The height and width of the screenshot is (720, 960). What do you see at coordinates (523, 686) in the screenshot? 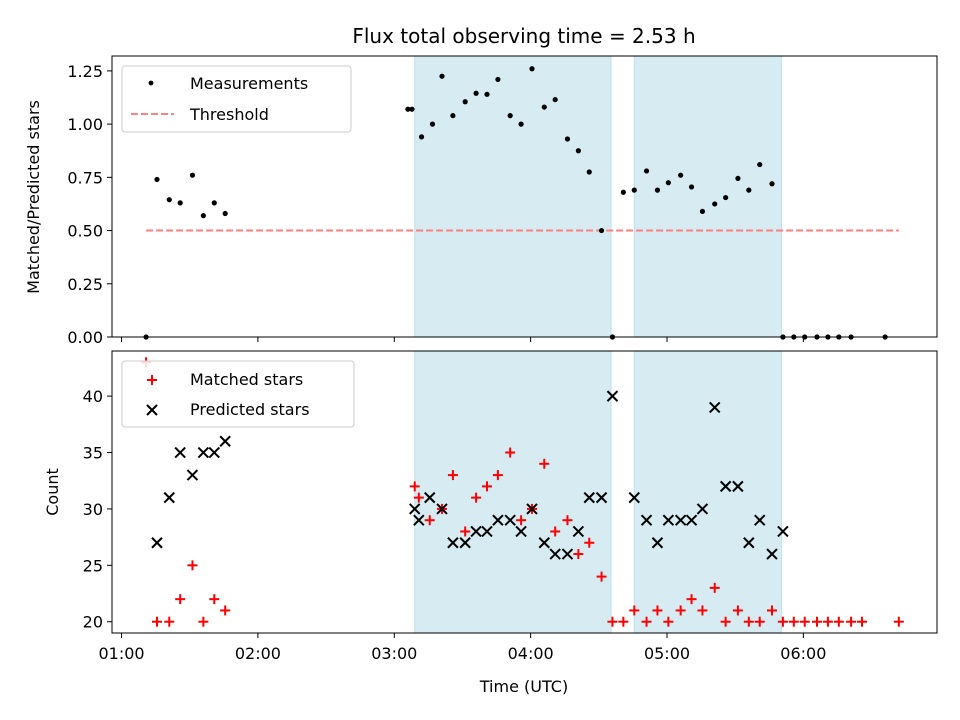
I see `x-axis-label: Time (UTC)` at bounding box center [523, 686].